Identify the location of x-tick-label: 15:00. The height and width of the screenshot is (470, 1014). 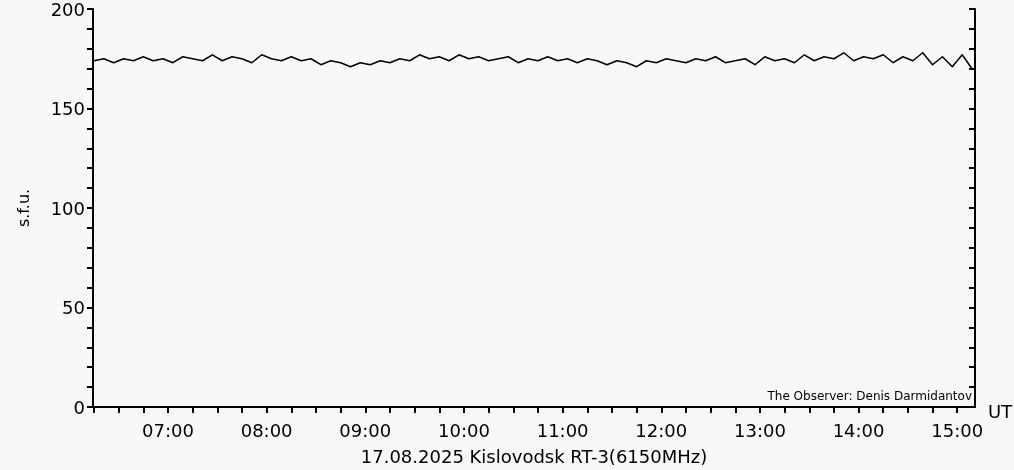
(957, 430).